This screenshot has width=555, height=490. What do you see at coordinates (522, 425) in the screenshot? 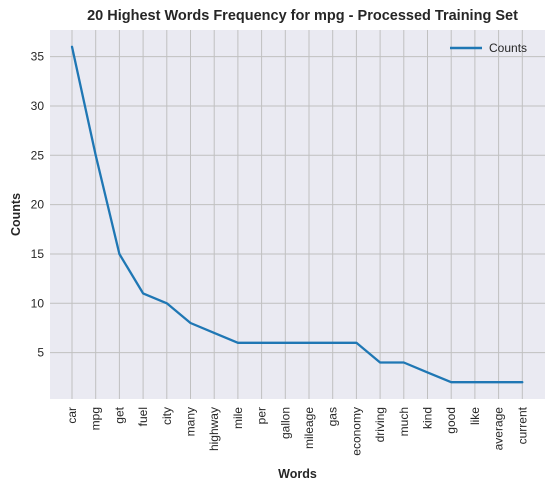
I see `x-tick-label: current` at bounding box center [522, 425].